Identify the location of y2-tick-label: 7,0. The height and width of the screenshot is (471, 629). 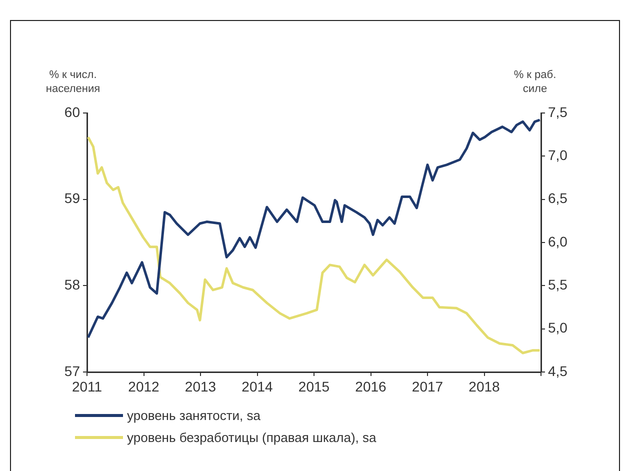
(558, 155).